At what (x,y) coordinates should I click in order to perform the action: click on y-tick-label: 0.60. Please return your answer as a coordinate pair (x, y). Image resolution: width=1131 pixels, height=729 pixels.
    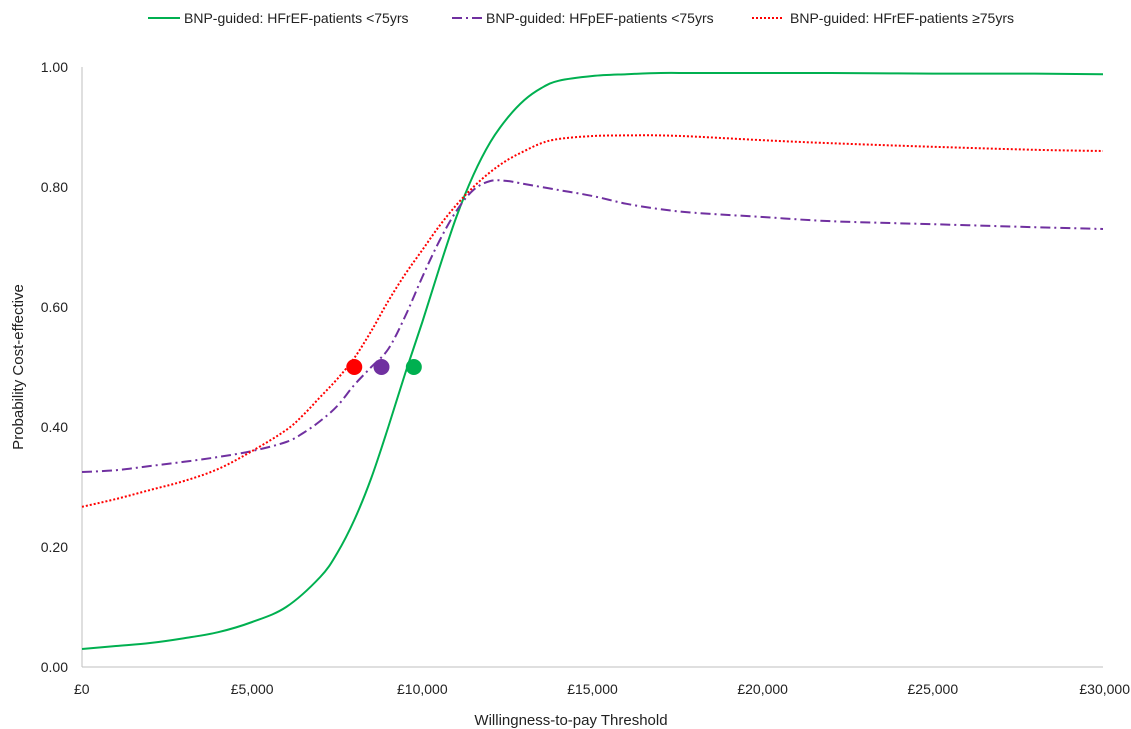
    Looking at the image, I should click on (54, 307).